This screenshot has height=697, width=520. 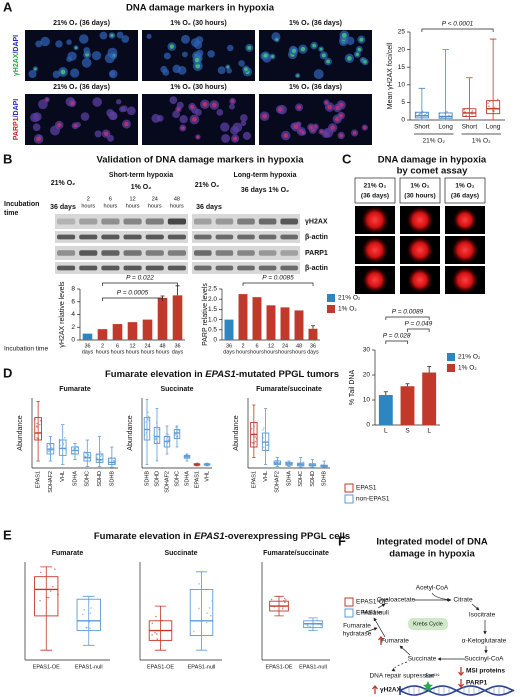 I want to click on x-tick-label: 12, so click(x=132, y=346).